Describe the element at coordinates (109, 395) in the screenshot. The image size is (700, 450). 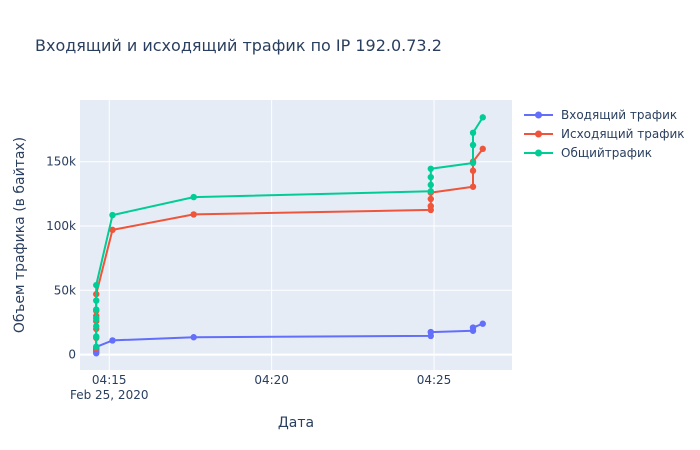
I see `x-tick-sublabel: Feb 25, 2020` at that location.